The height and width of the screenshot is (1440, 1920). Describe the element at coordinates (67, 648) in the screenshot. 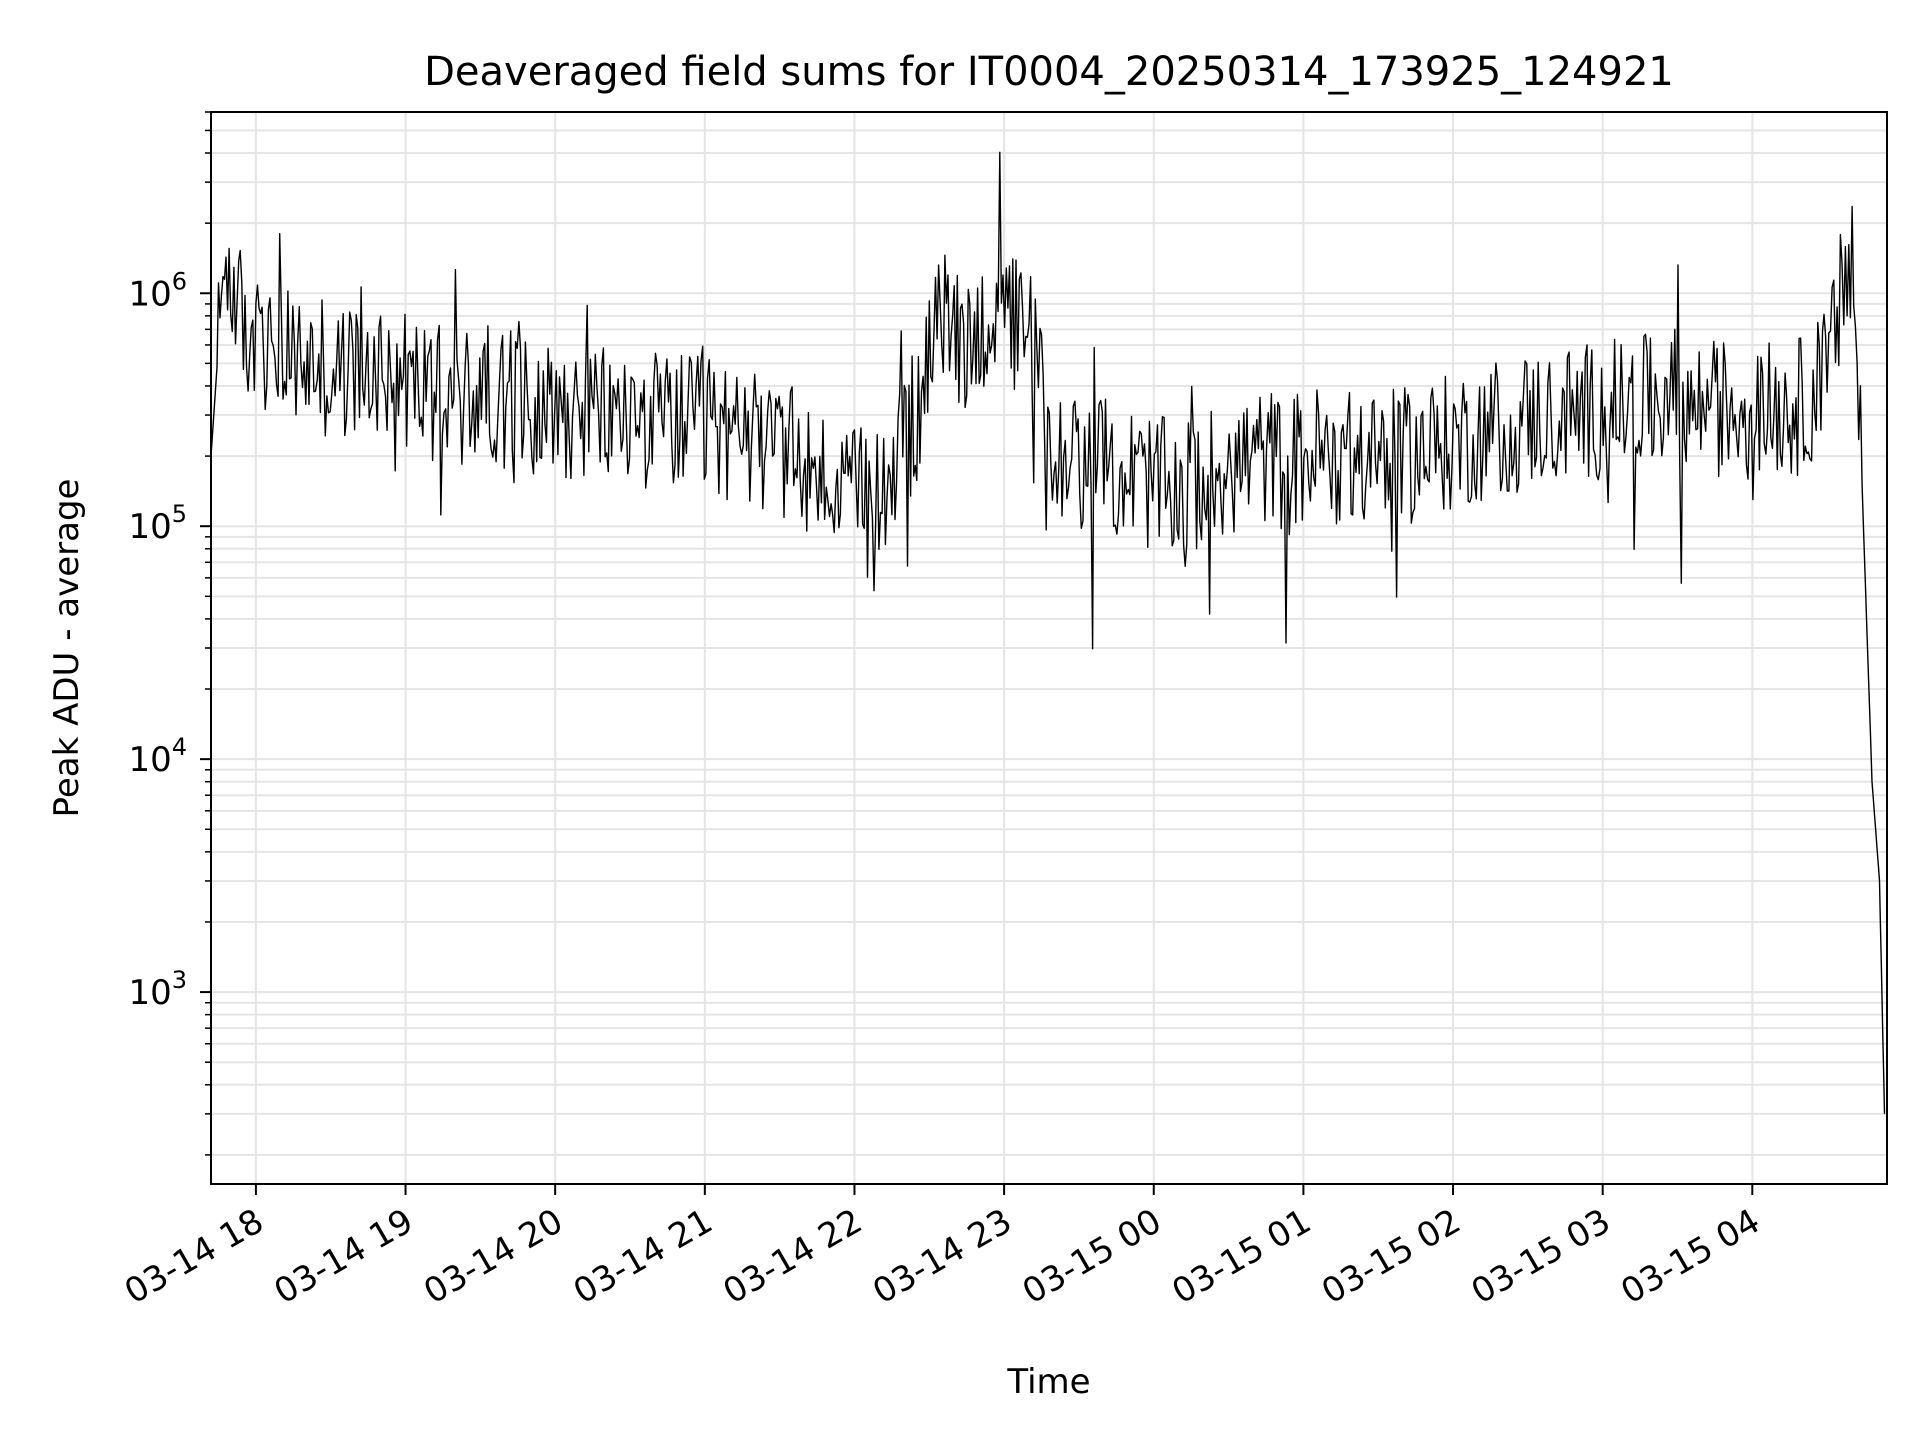

I see `y-axis-label: Peak ADU - average` at that location.